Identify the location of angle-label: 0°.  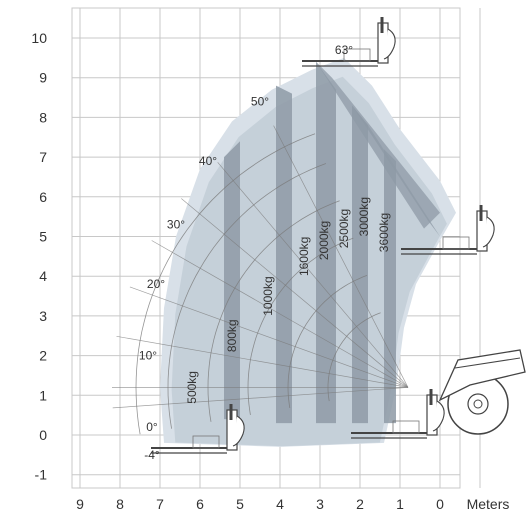
(152, 427).